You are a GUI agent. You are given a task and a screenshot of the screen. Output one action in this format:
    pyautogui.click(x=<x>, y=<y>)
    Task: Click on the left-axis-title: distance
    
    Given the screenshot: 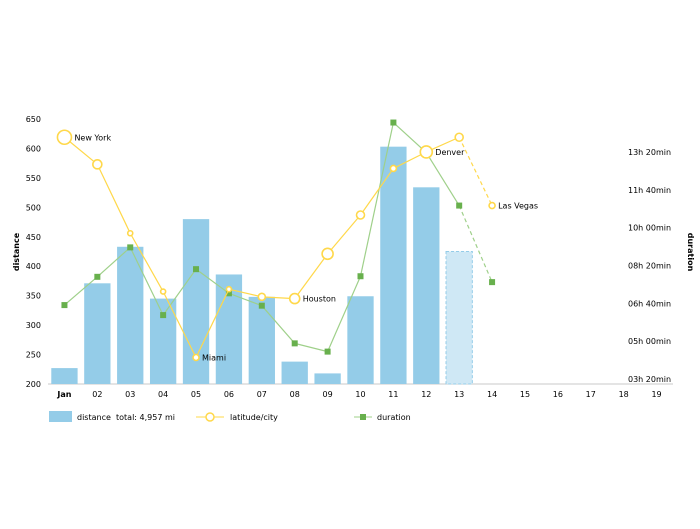 What is the action you would take?
    pyautogui.click(x=16, y=251)
    